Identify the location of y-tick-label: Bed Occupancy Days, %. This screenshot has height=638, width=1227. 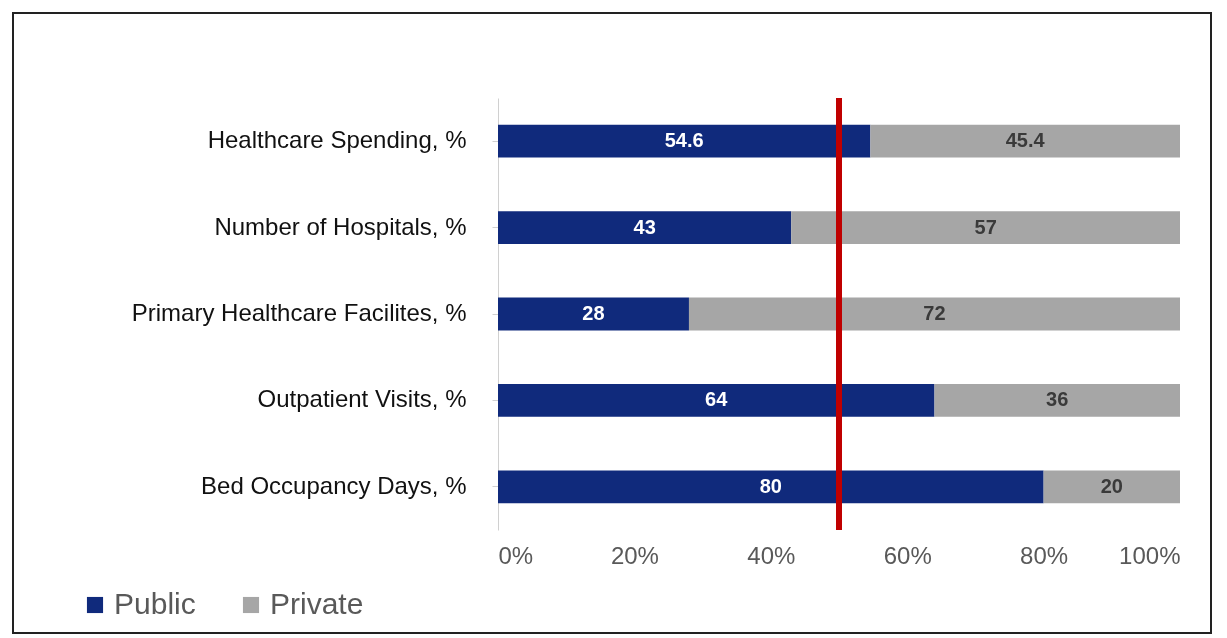
(334, 485).